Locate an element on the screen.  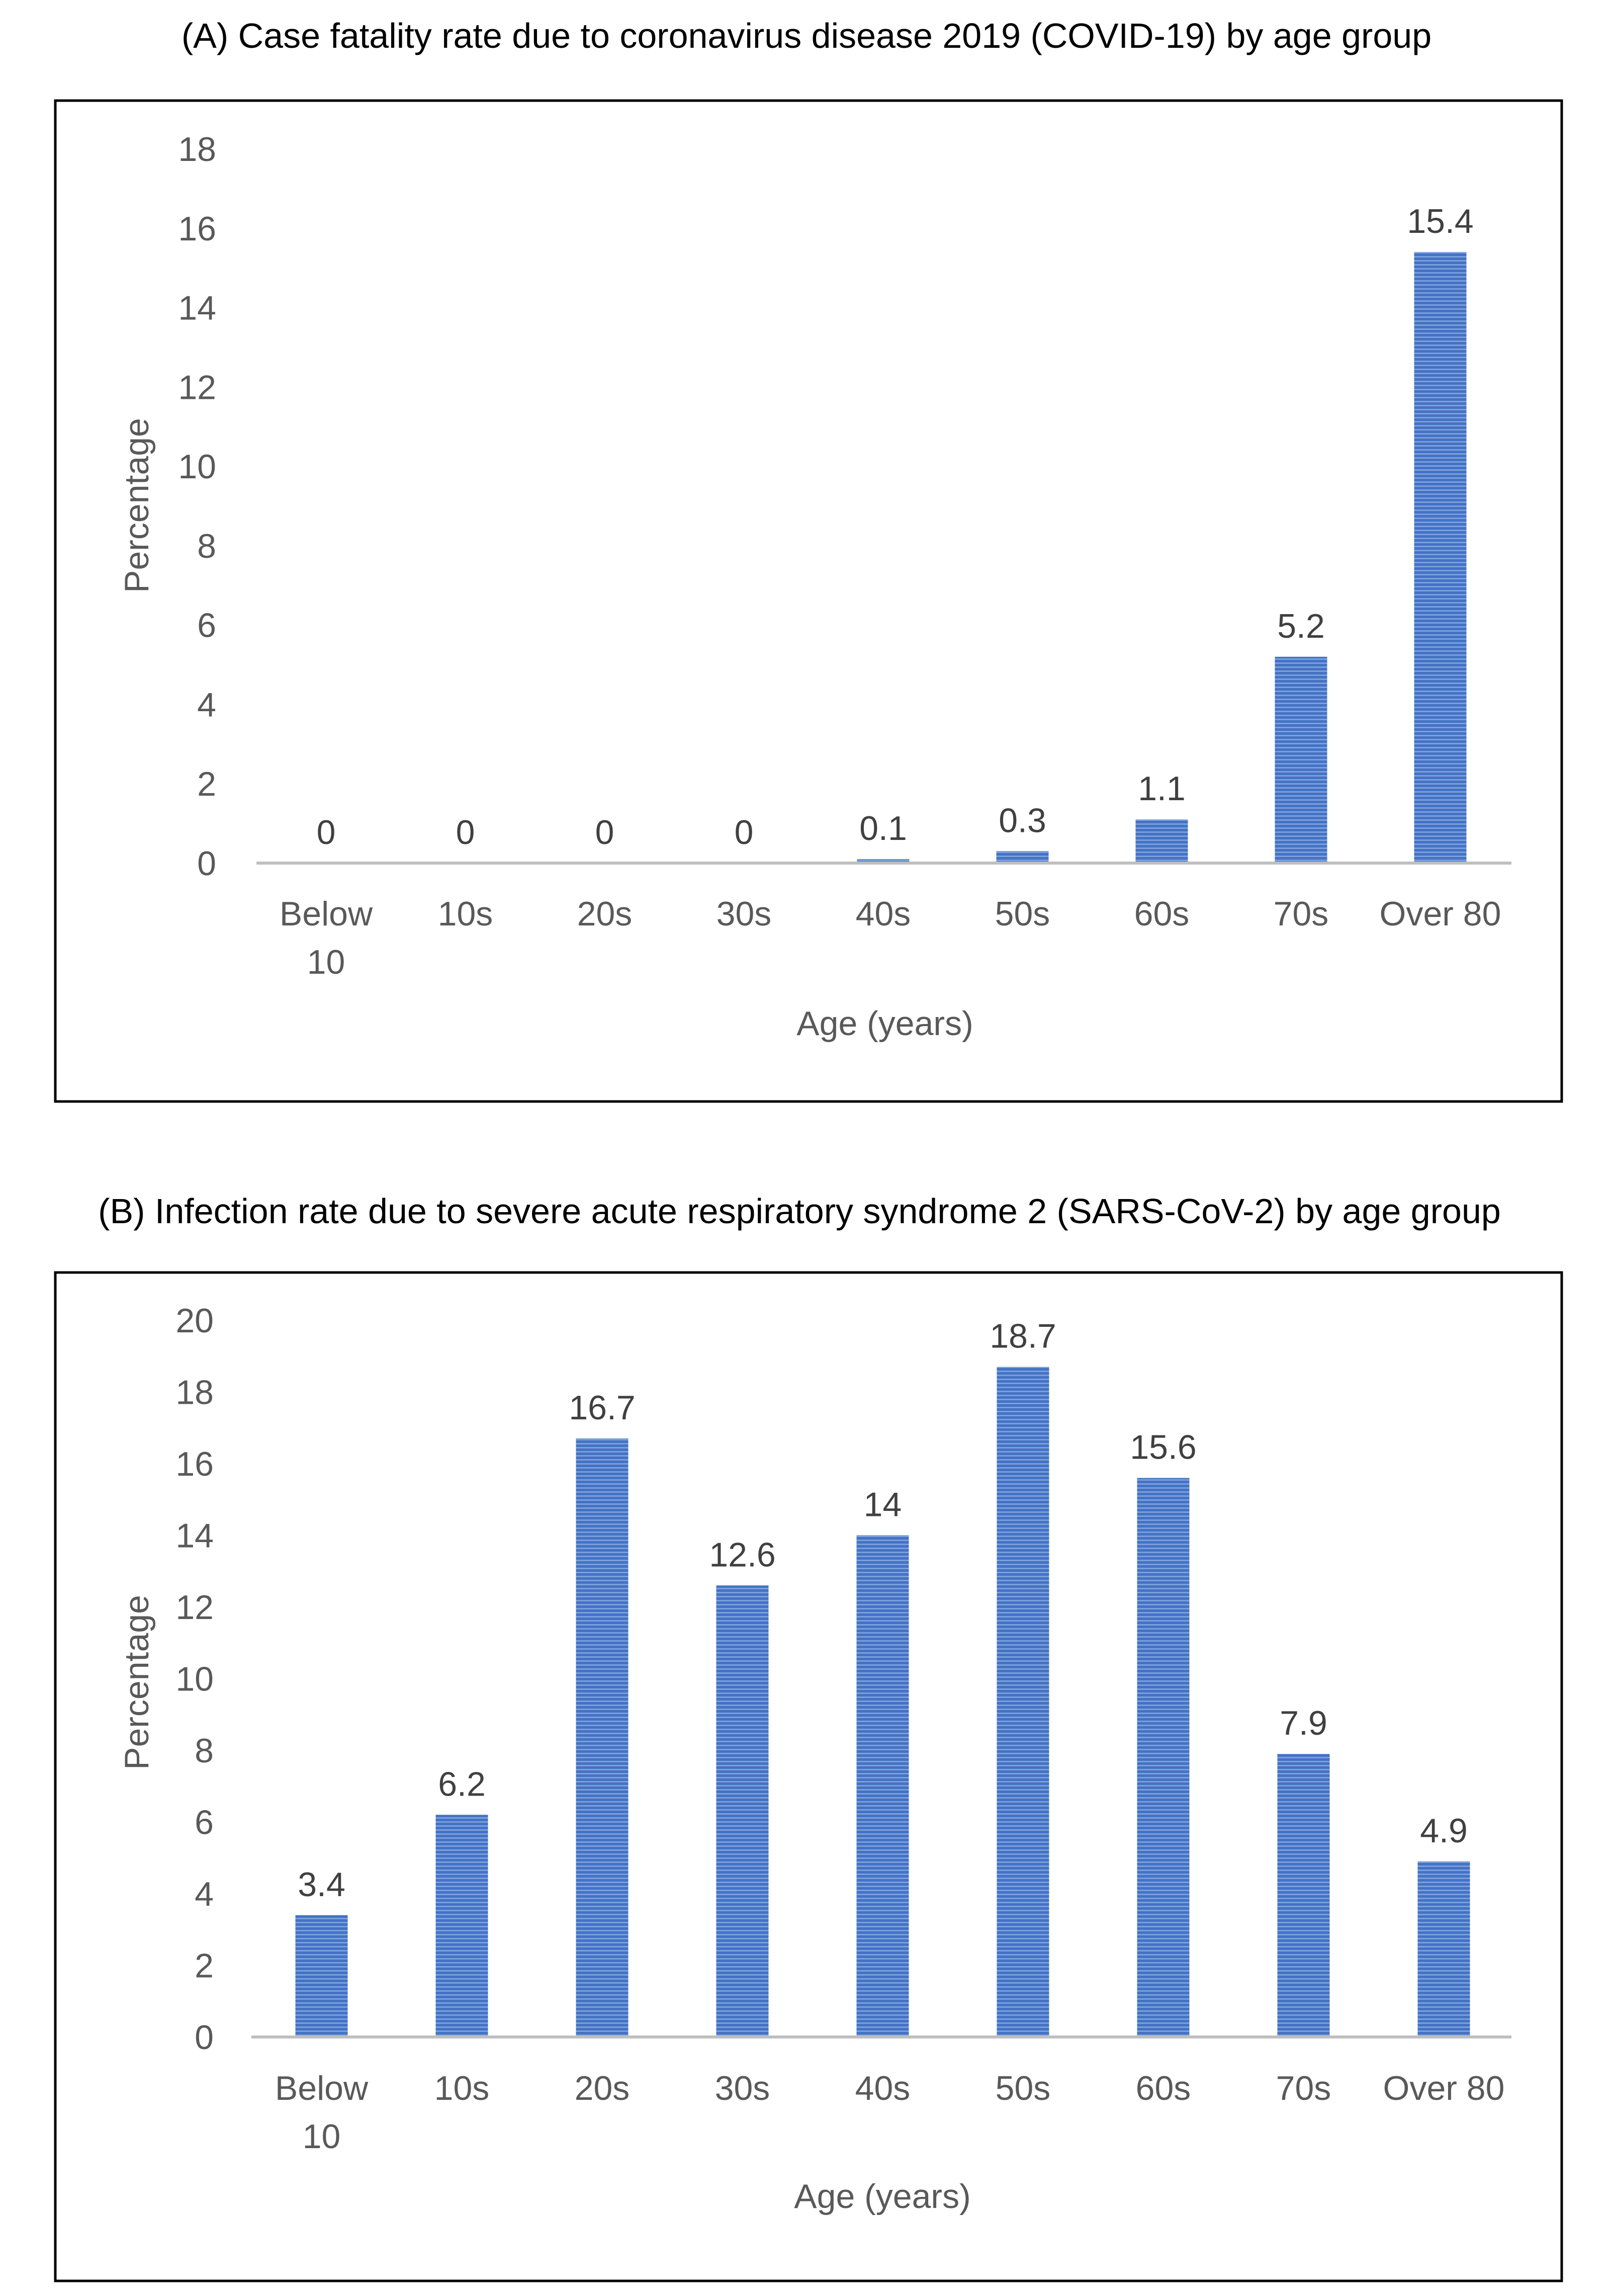
chart-b-x-axis-label: Age (years) is located at coordinates (882, 2196).